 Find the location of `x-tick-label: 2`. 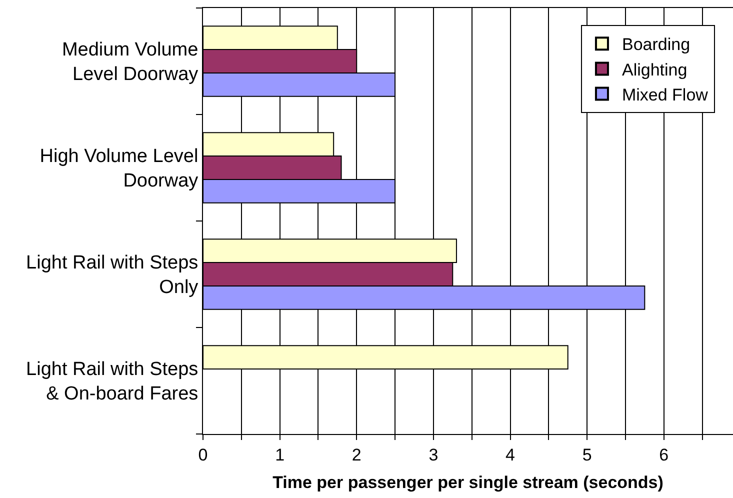

x-tick-label: 2 is located at coordinates (357, 454).